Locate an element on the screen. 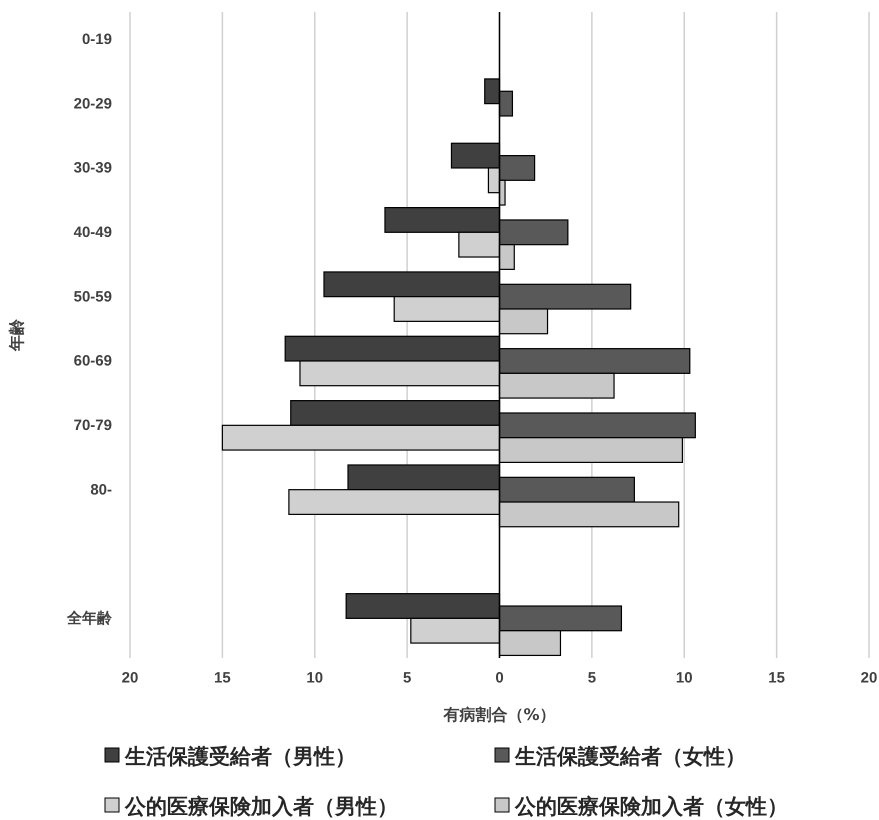  y-tick-label: 70-79 is located at coordinates (93, 425).